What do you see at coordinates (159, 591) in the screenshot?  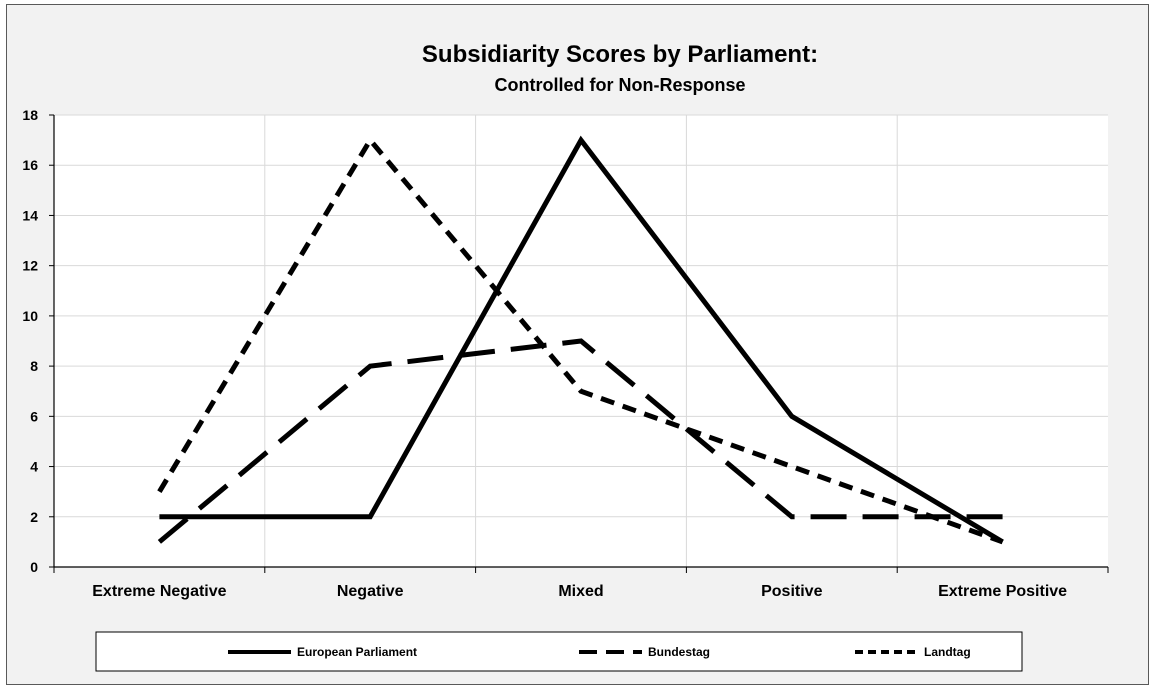 I see `x-category-label: Extreme Negative` at bounding box center [159, 591].